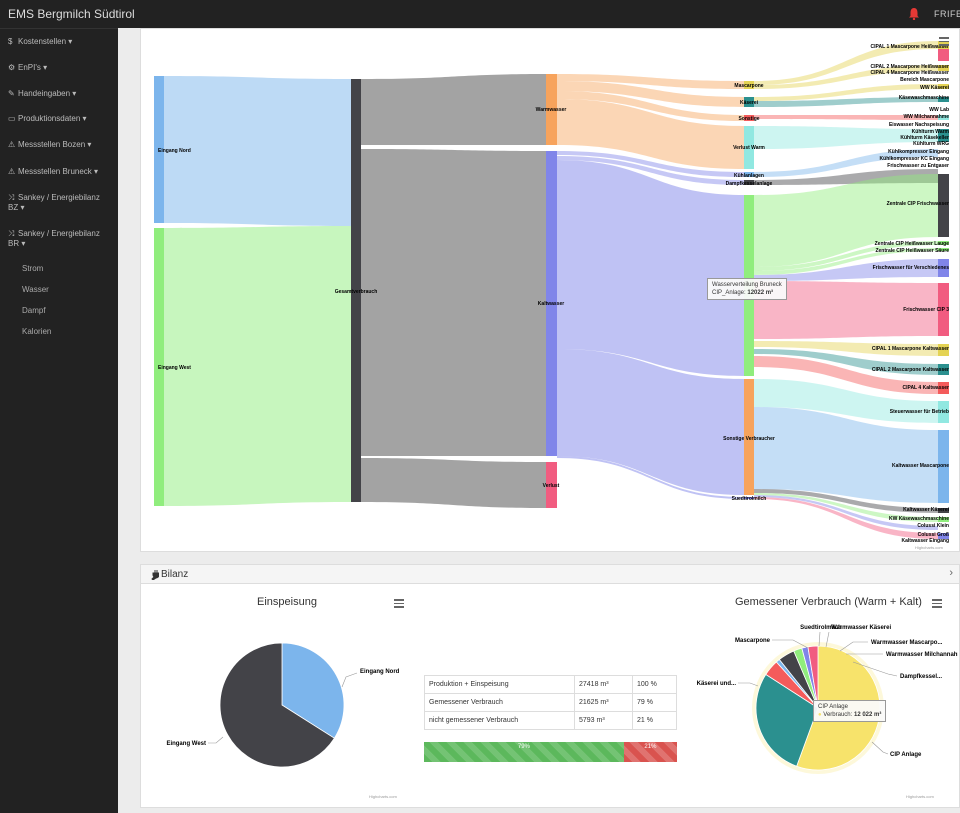 This screenshot has height=813, width=960. What do you see at coordinates (37, 331) in the screenshot?
I see `sidebar-subitem-kalorien: Kalorien` at bounding box center [37, 331].